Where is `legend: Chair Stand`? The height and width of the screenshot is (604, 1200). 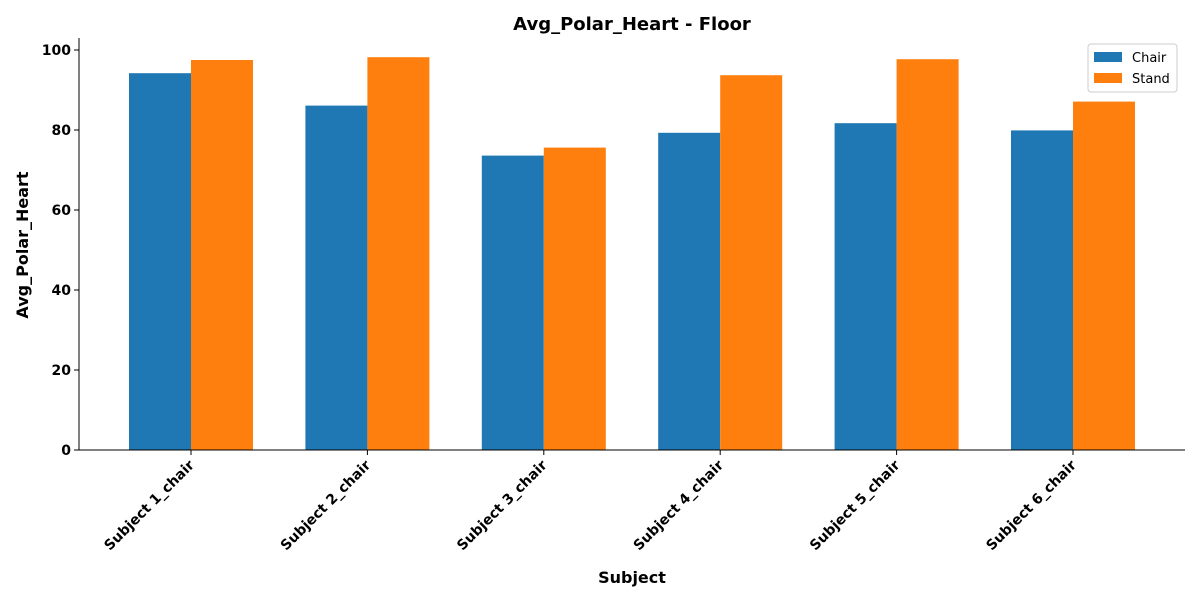 legend: Chair Stand is located at coordinates (1132, 68).